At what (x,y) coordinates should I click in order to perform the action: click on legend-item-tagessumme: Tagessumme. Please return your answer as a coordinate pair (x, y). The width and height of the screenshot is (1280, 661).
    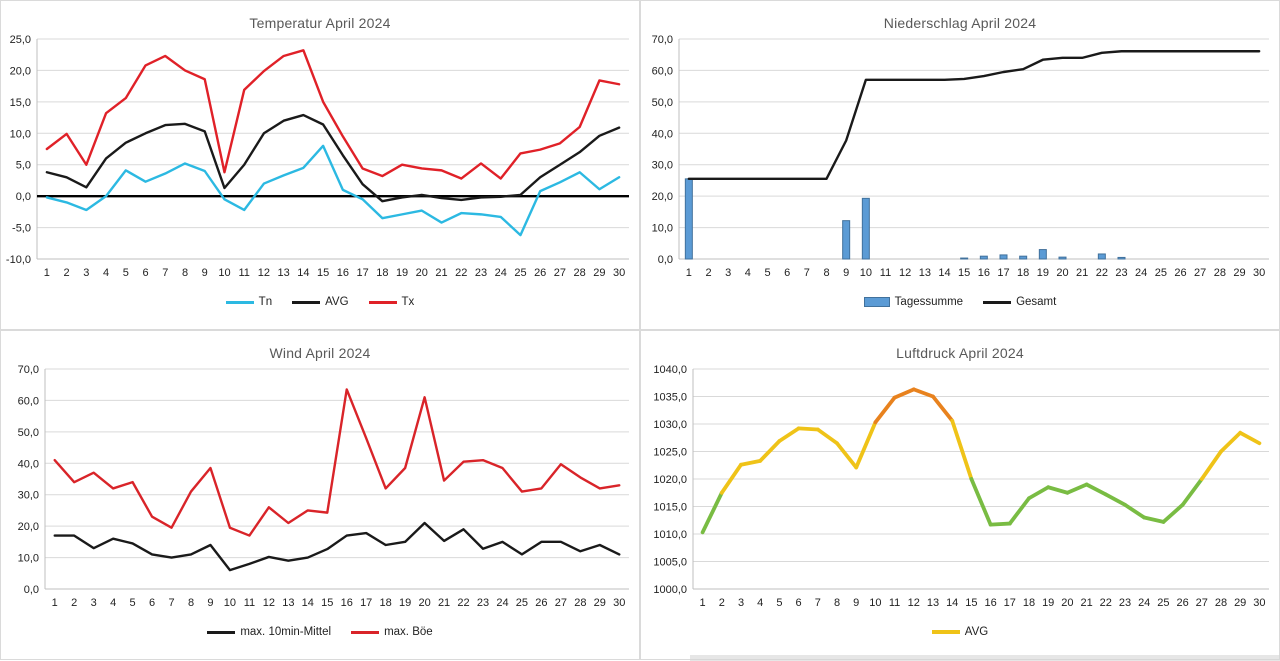
    Looking at the image, I should click on (913, 302).